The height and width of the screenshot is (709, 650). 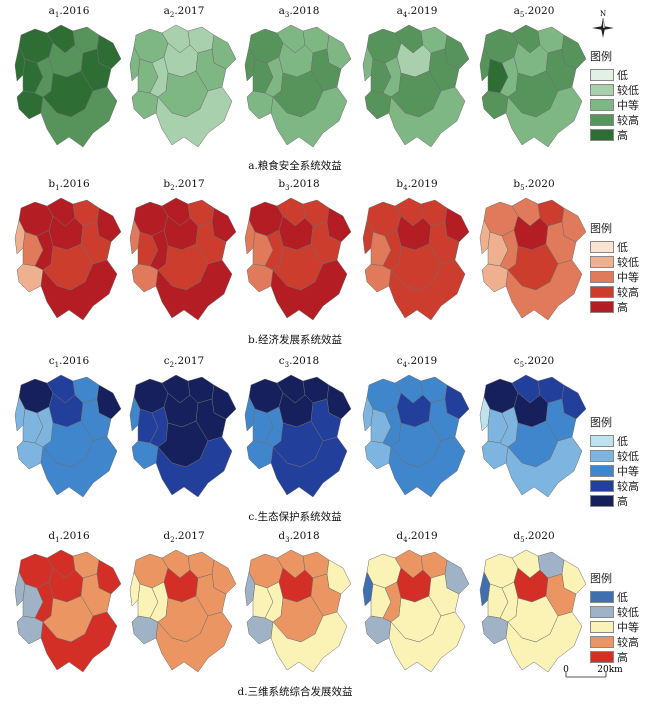 What do you see at coordinates (628, 120) in the screenshot?
I see `legend-label: 较高` at bounding box center [628, 120].